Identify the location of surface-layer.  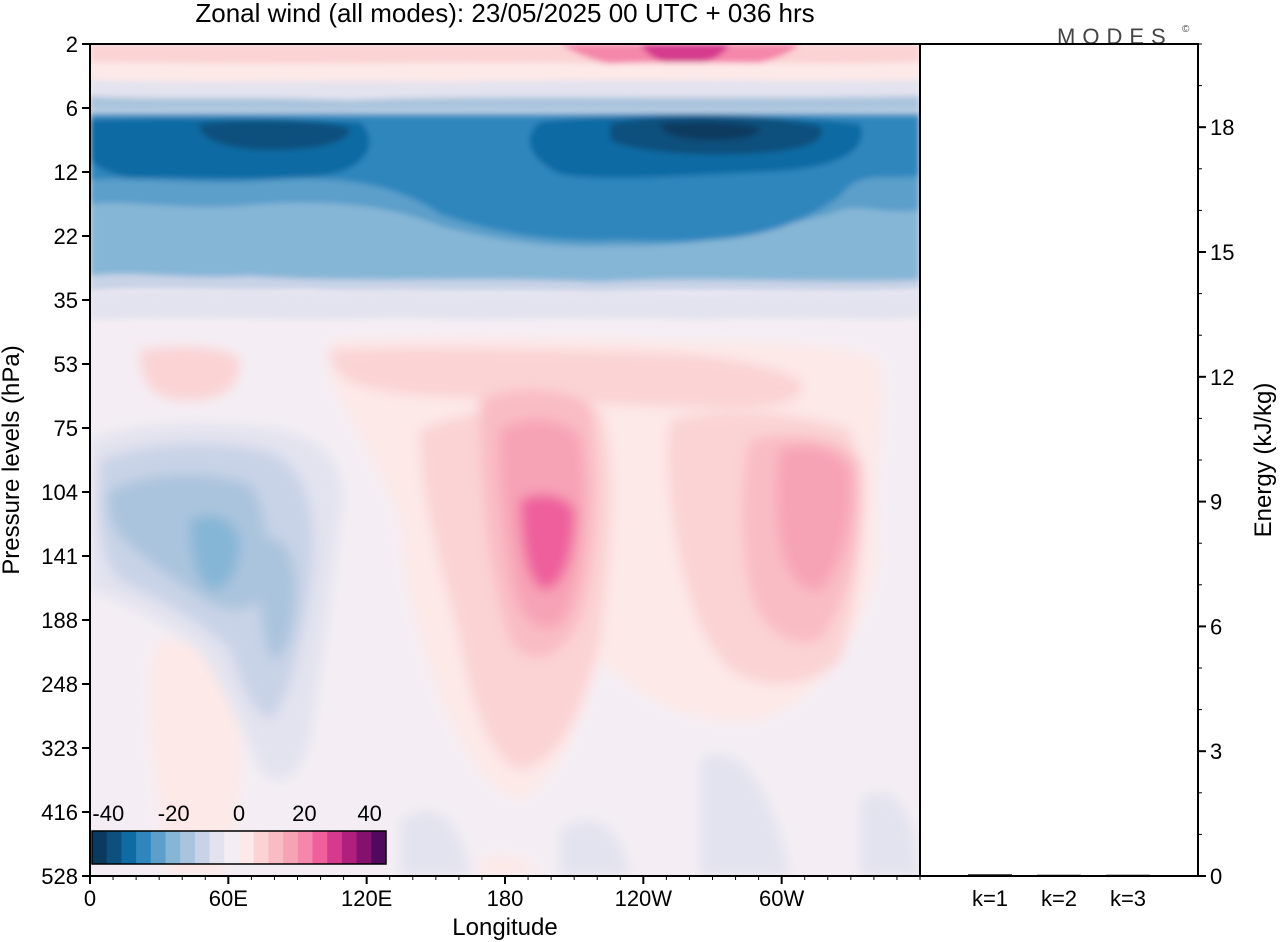
(660, 815).